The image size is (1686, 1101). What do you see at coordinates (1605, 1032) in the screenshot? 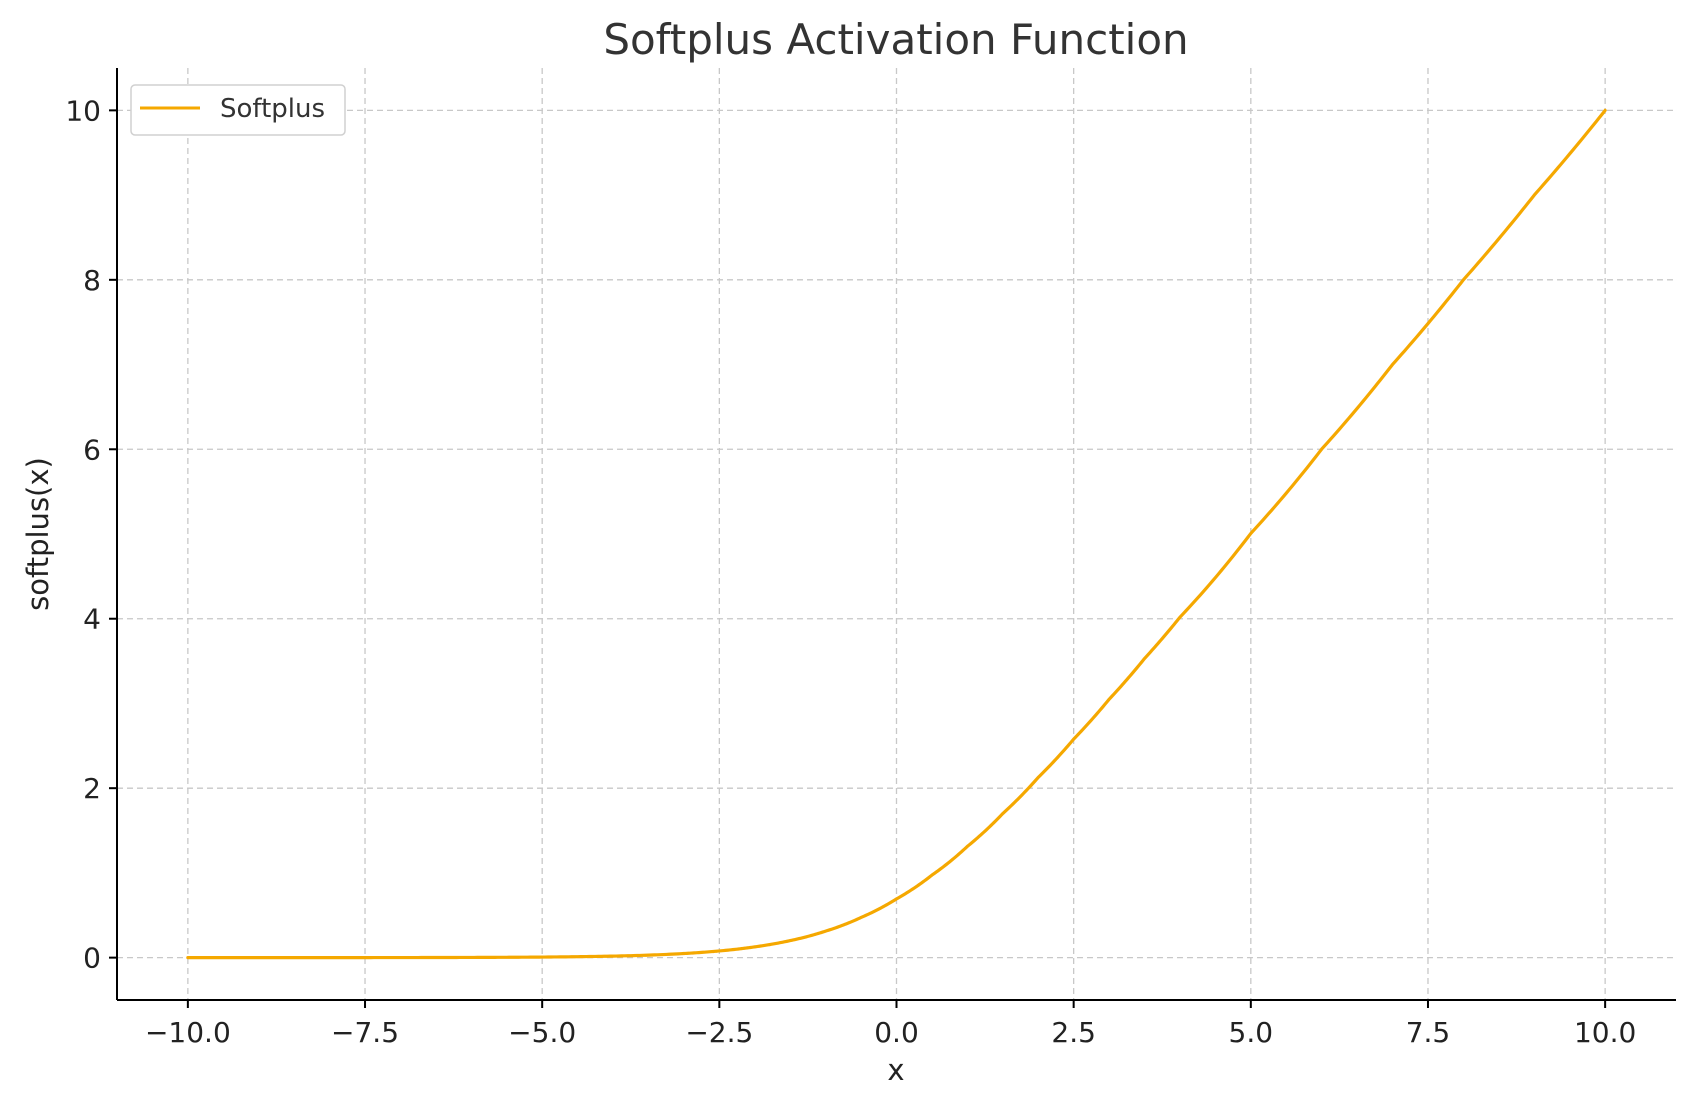
I see `x-tick-label: 10.0` at bounding box center [1605, 1032].